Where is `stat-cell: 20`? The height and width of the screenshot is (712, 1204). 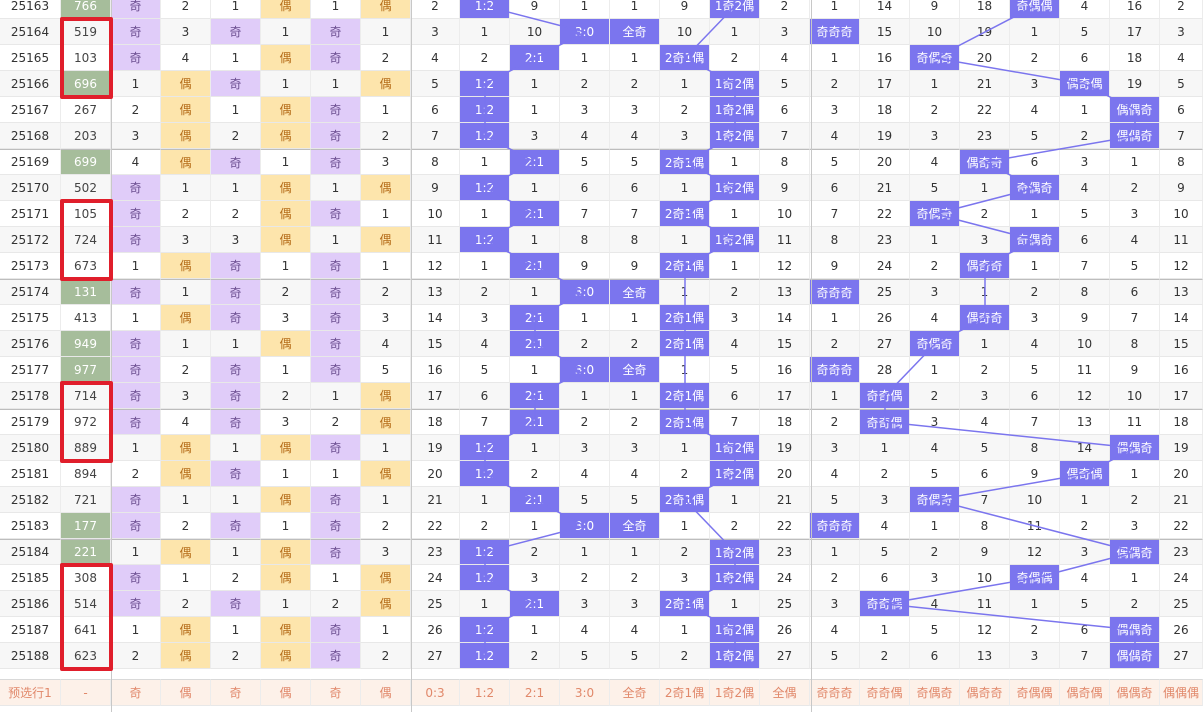 stat-cell: 20 is located at coordinates (785, 474).